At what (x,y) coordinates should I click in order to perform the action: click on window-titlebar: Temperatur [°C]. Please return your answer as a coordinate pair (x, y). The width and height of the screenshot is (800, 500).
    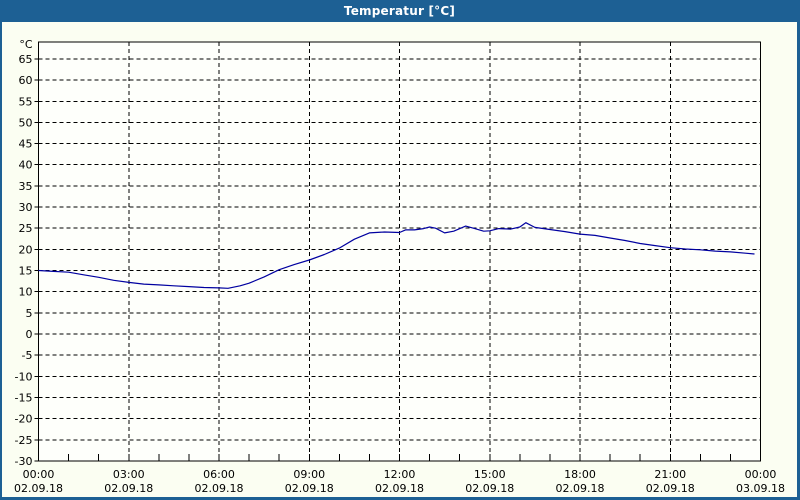
    Looking at the image, I should click on (399, 11).